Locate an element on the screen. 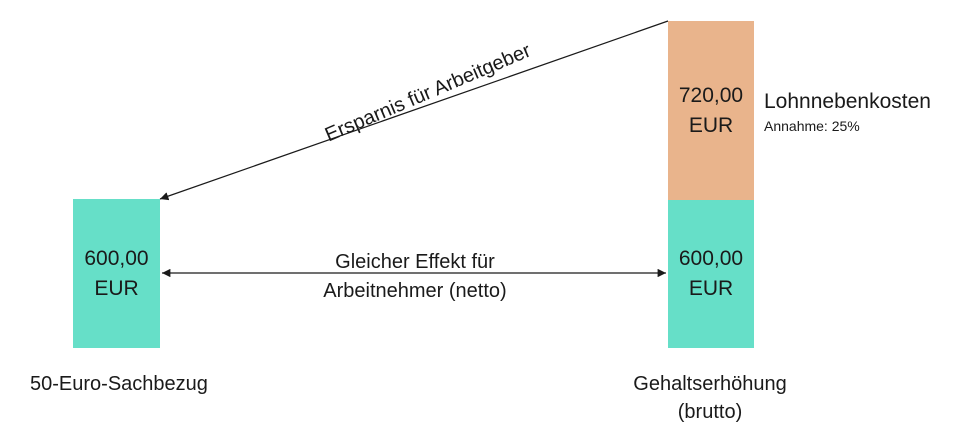  gehaltserhoehung-label-line1: Gehaltserhöhung is located at coordinates (710, 384).